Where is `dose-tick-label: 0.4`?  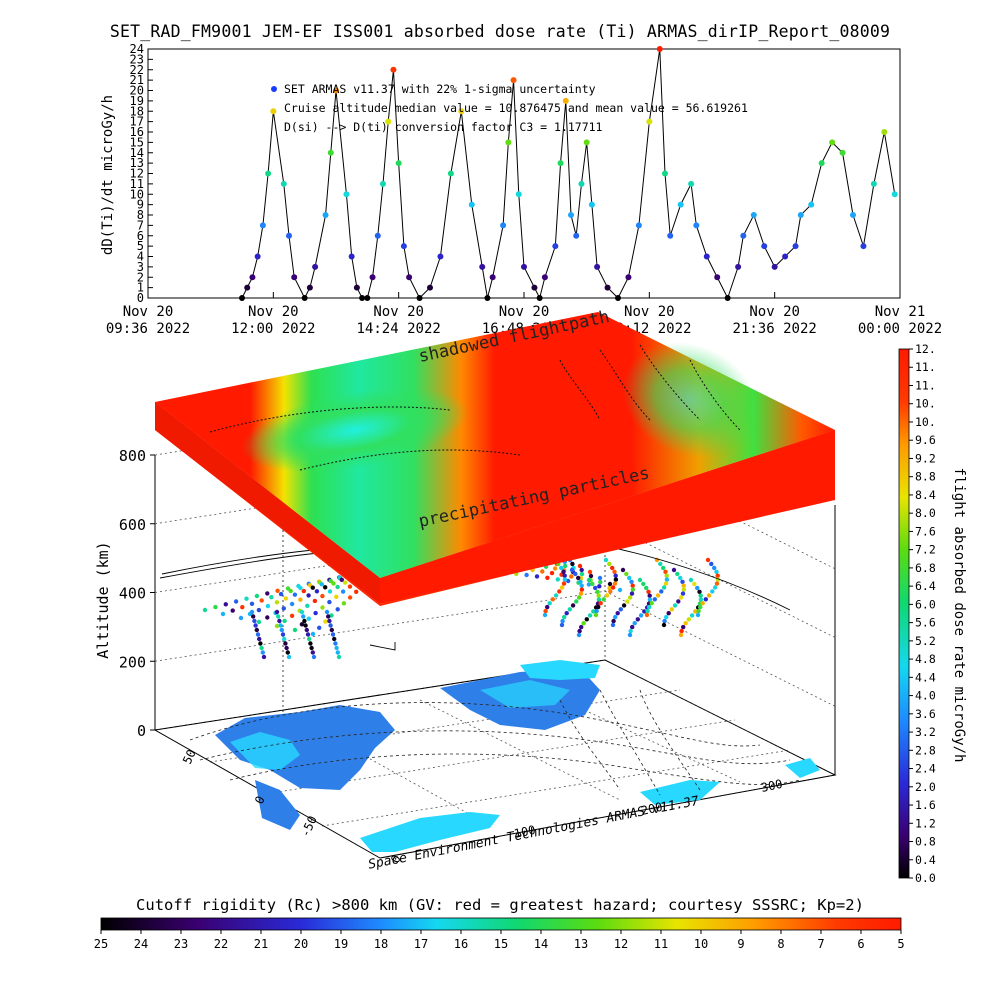
dose-tick-label: 0.4 is located at coordinates (925, 860).